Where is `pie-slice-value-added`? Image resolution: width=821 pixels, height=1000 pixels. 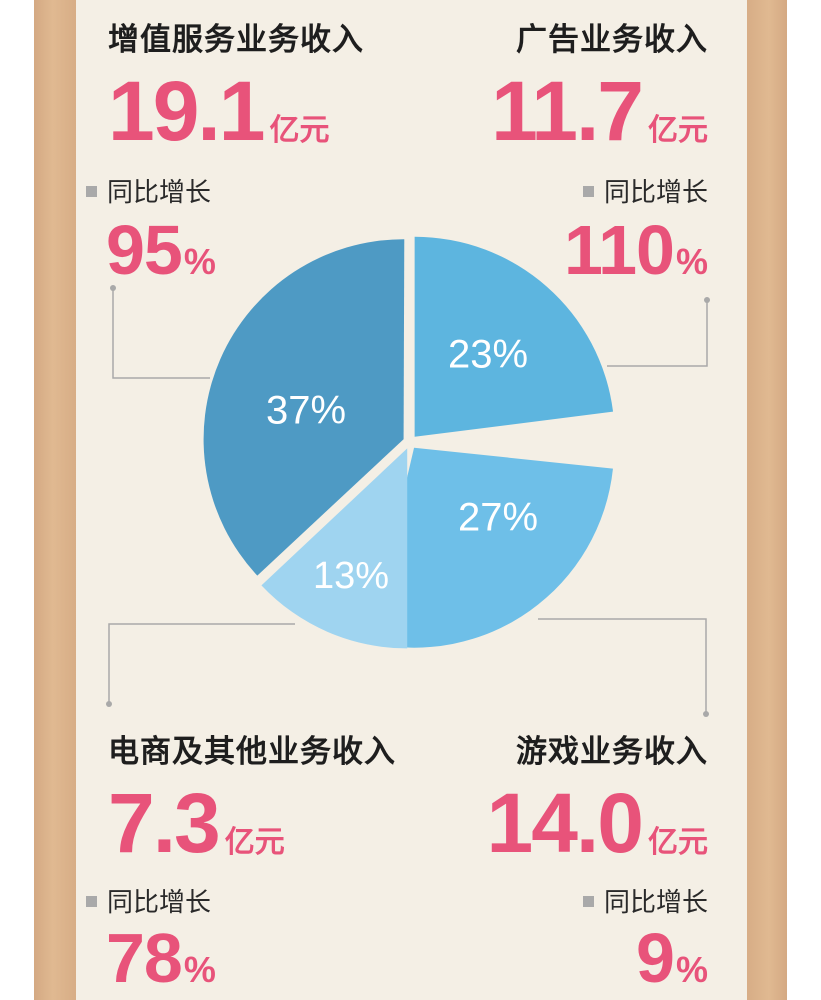
pie-slice-value-added is located at coordinates (304, 407).